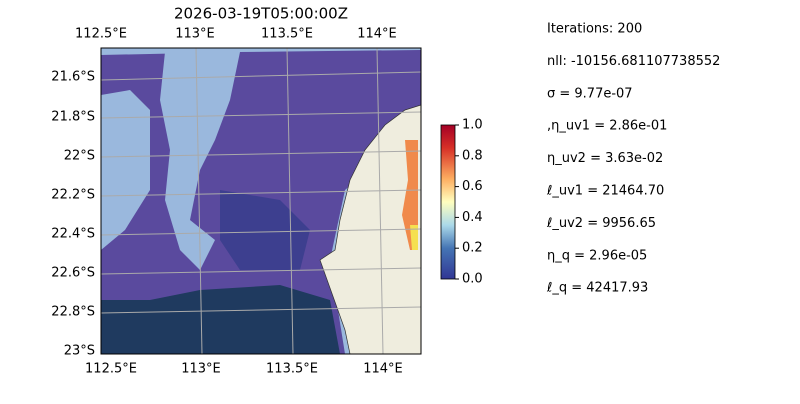 The height and width of the screenshot is (404, 800). What do you see at coordinates (73, 312) in the screenshot?
I see `lat-label: 22.8°S` at bounding box center [73, 312].